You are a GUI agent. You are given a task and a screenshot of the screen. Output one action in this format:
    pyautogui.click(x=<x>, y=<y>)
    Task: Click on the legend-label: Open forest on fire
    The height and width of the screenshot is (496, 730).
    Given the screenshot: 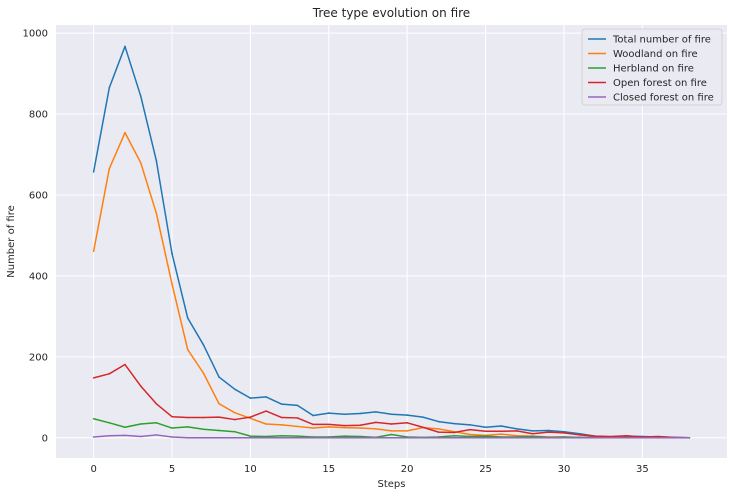 What is the action you would take?
    pyautogui.click(x=660, y=83)
    